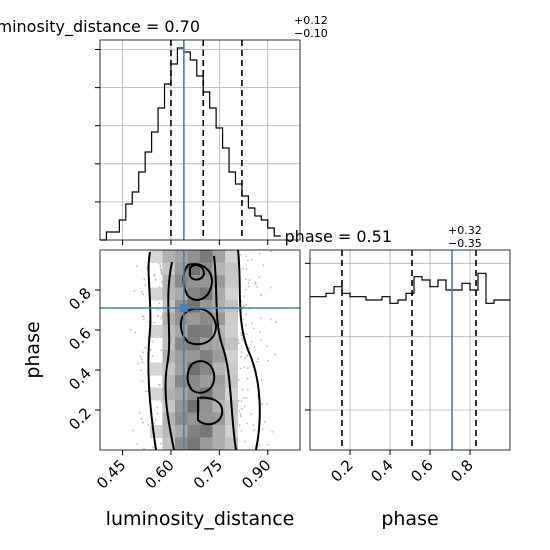 The image size is (550, 550). What do you see at coordinates (382, 471) in the screenshot?
I see `ph-xtick-label: 0.4` at bounding box center [382, 471].